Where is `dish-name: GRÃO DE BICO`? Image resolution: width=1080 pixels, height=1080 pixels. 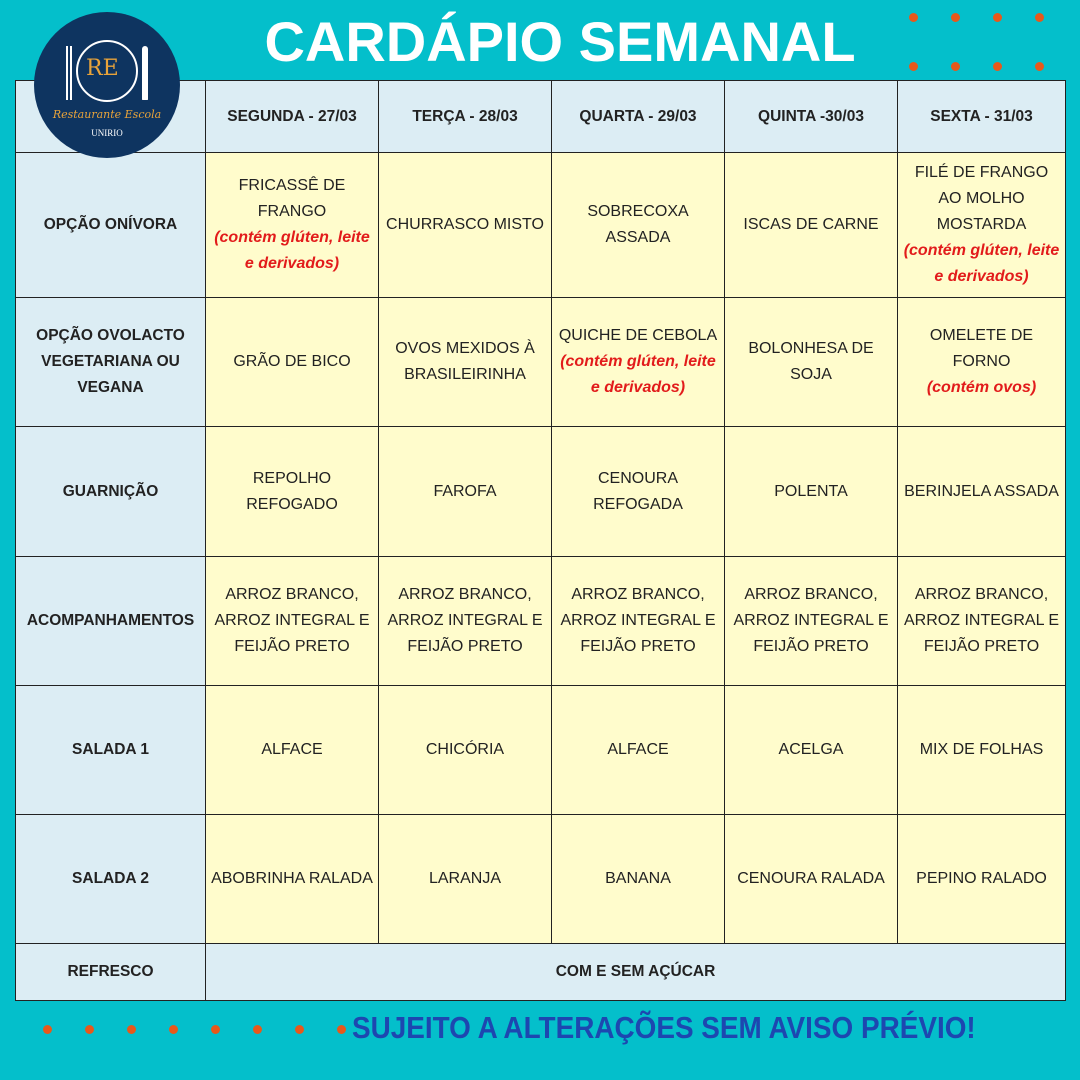 dish-name: GRÃO DE BICO is located at coordinates (292, 361).